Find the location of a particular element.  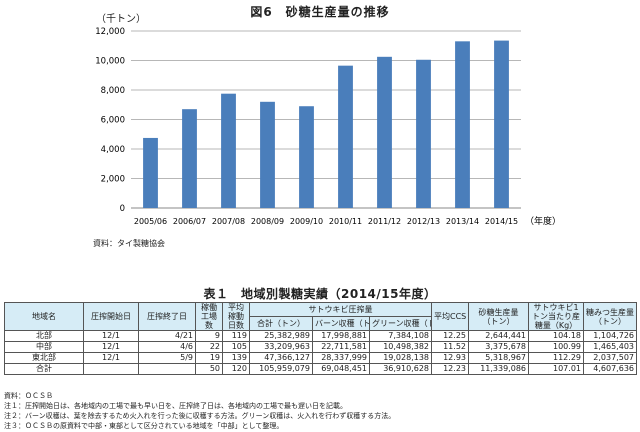

header-cane-crushed: サトウキビ圧搾量 is located at coordinates (340, 309).